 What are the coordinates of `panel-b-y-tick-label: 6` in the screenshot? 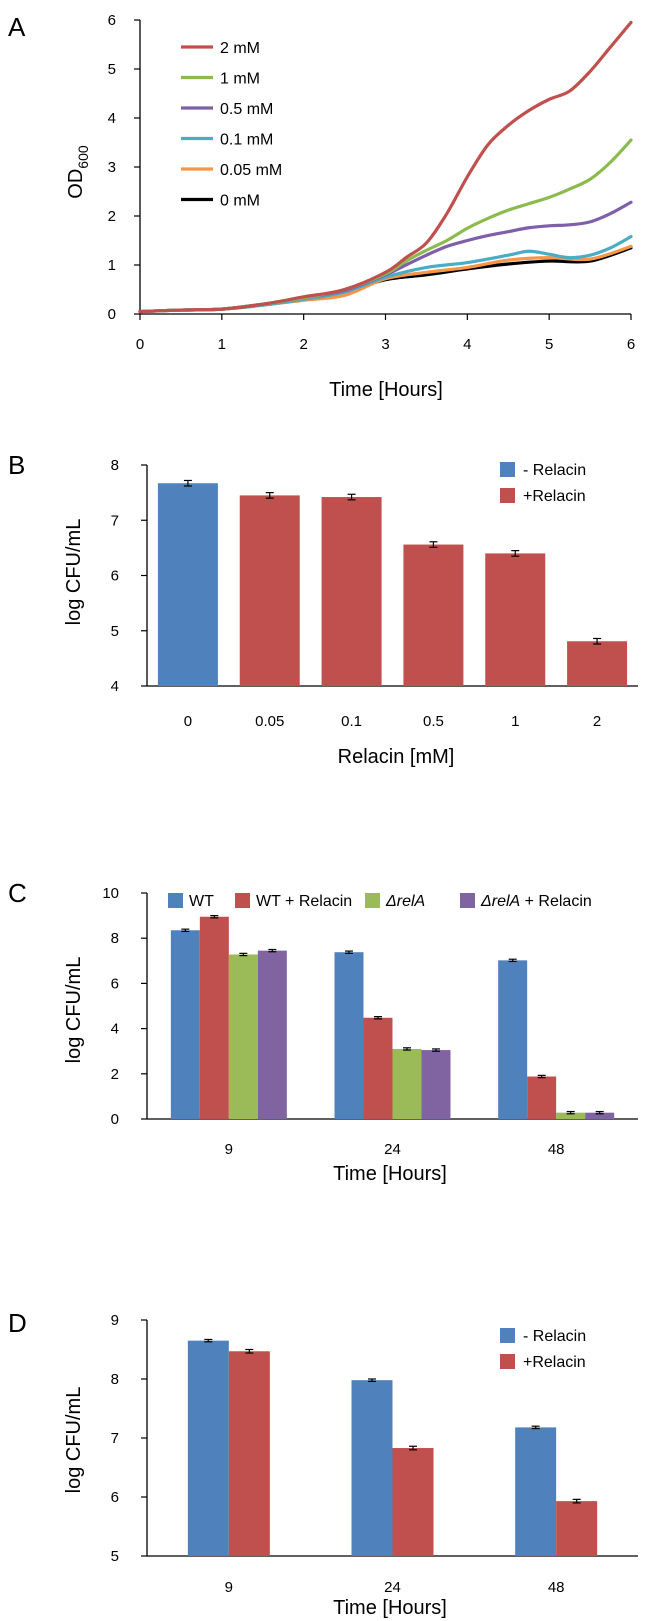 It's located at (115, 576).